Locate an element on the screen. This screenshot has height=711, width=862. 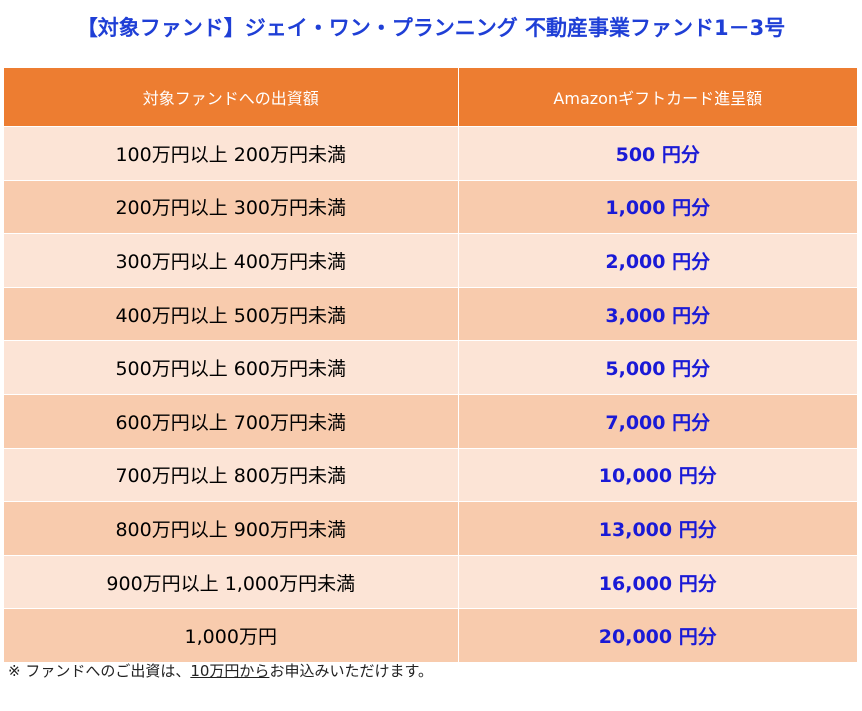
gift-amount: 7,000 円分 is located at coordinates (658, 421).